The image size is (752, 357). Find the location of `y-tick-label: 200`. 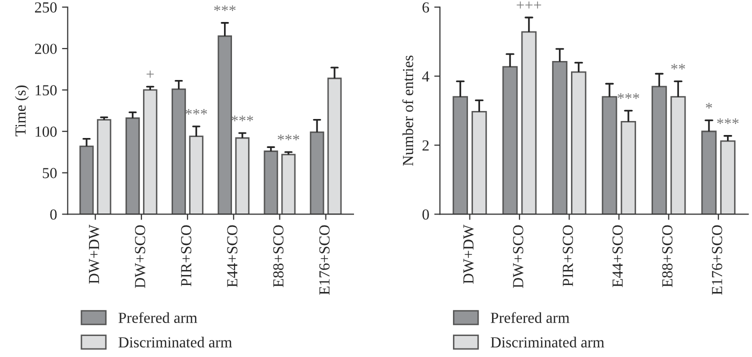

y-tick-label: 200 is located at coordinates (46, 49).